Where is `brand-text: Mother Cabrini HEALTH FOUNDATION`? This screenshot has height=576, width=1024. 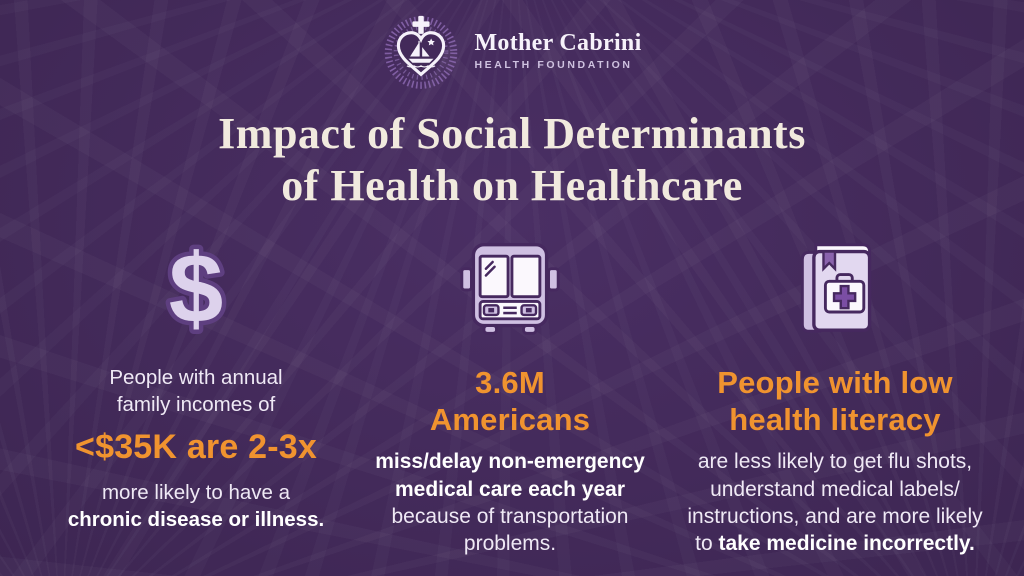
brand-text: Mother Cabrini HEALTH FOUNDATION is located at coordinates (557, 51).